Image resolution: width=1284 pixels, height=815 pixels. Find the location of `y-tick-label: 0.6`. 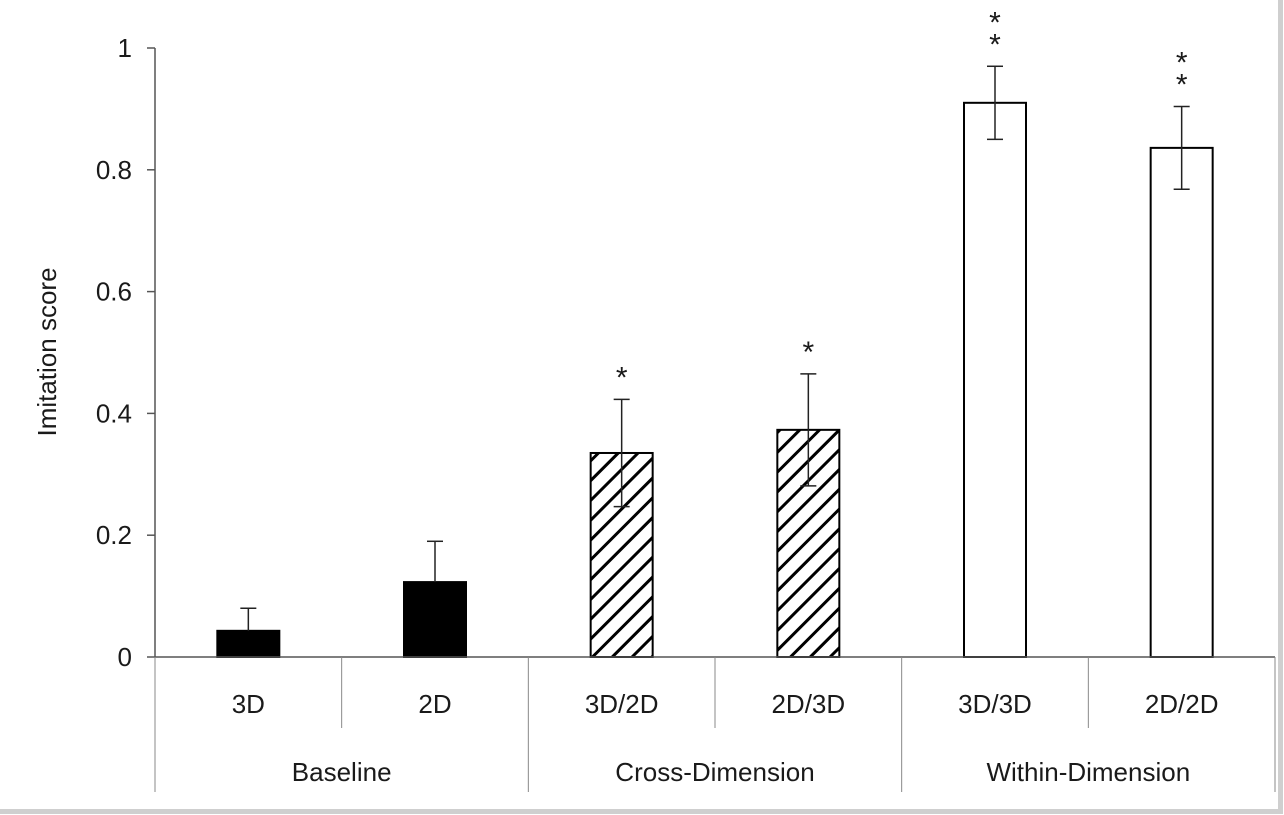

y-tick-label: 0.6 is located at coordinates (114, 292).